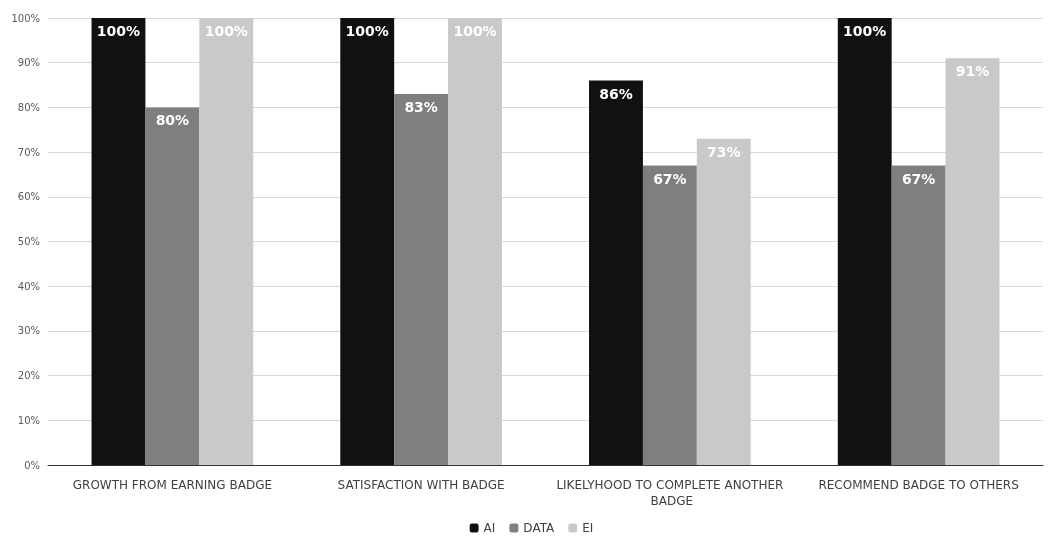 Image resolution: width=1063 pixels, height=551 pixels. Describe the element at coordinates (28, 420) in the screenshot. I see `y-tick-label: 10%` at that location.